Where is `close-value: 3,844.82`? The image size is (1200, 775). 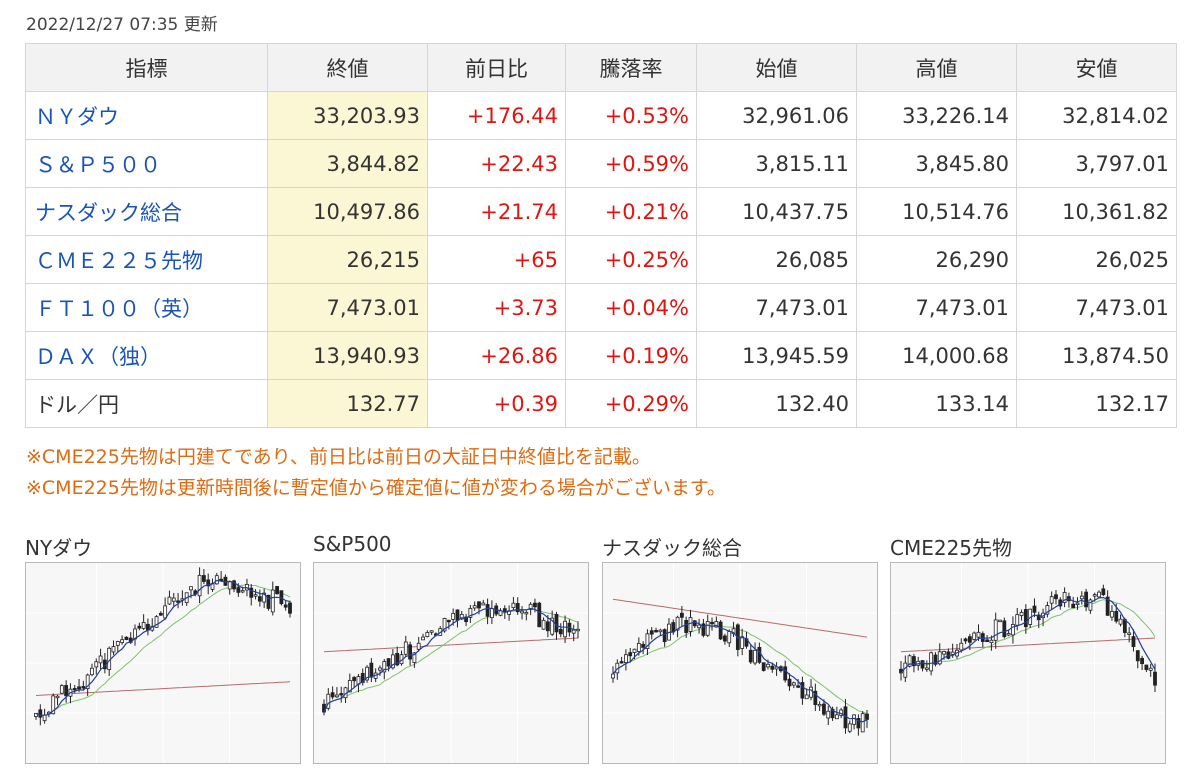 close-value: 3,844.82 is located at coordinates (347, 163).